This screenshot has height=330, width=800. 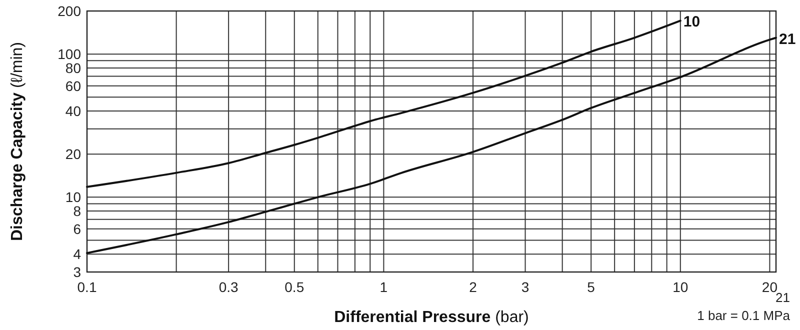 What do you see at coordinates (73, 86) in the screenshot?
I see `y-tick-label: 60` at bounding box center [73, 86].